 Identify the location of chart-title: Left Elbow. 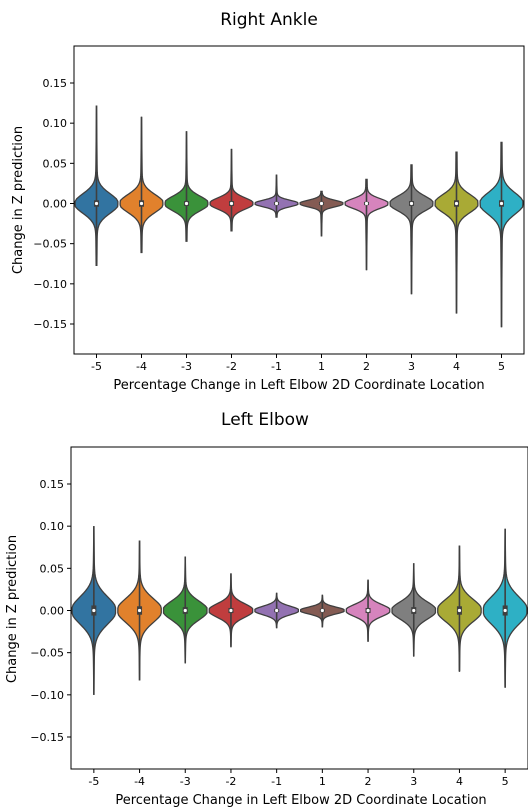
(265, 420).